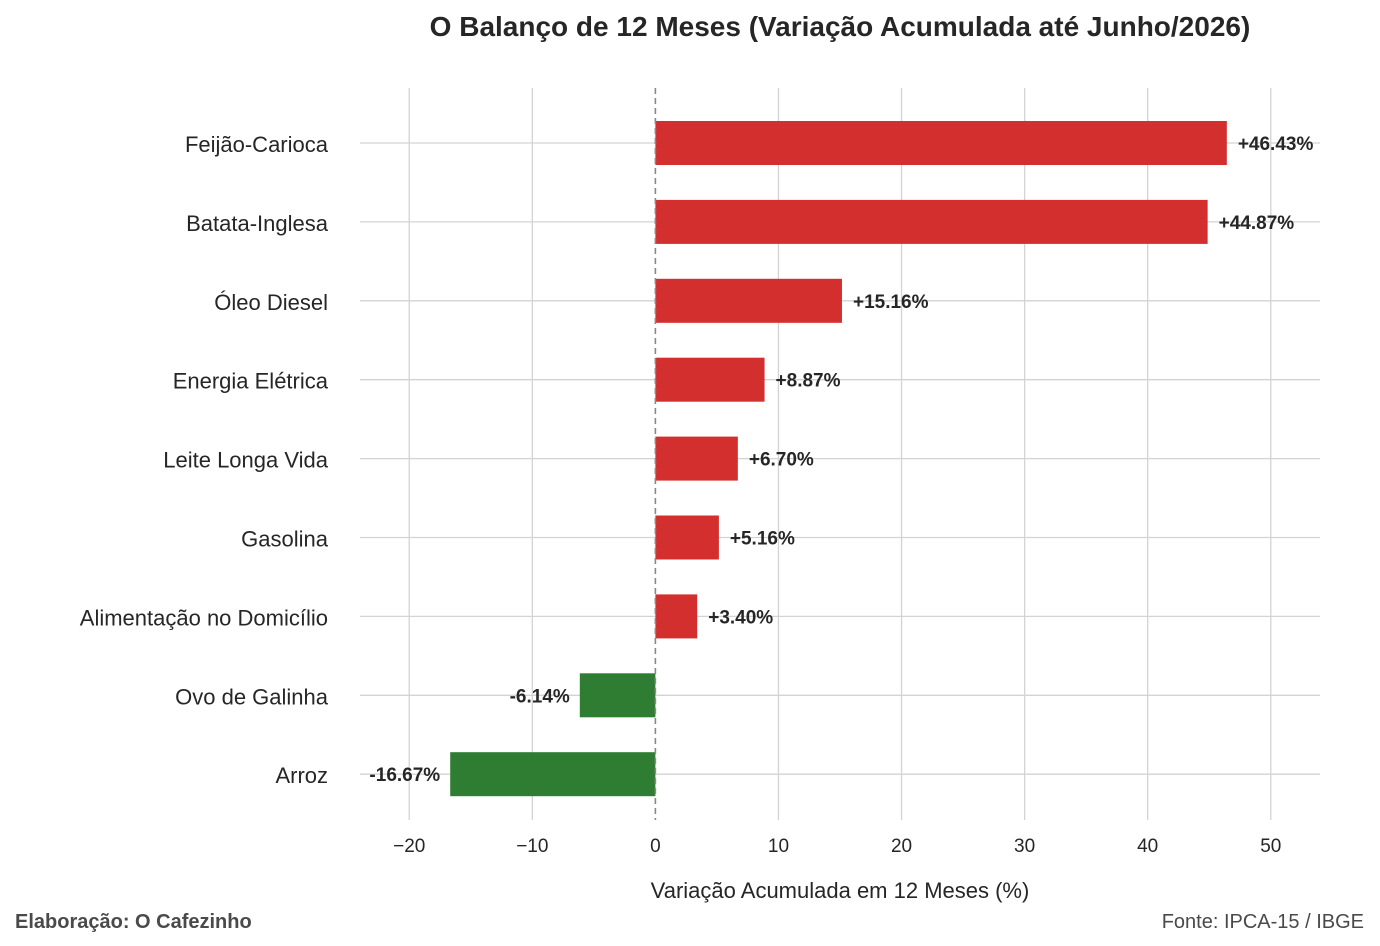 The height and width of the screenshot is (946, 1380). Describe the element at coordinates (808, 381) in the screenshot. I see `bar-value-label: +8.87%` at that location.